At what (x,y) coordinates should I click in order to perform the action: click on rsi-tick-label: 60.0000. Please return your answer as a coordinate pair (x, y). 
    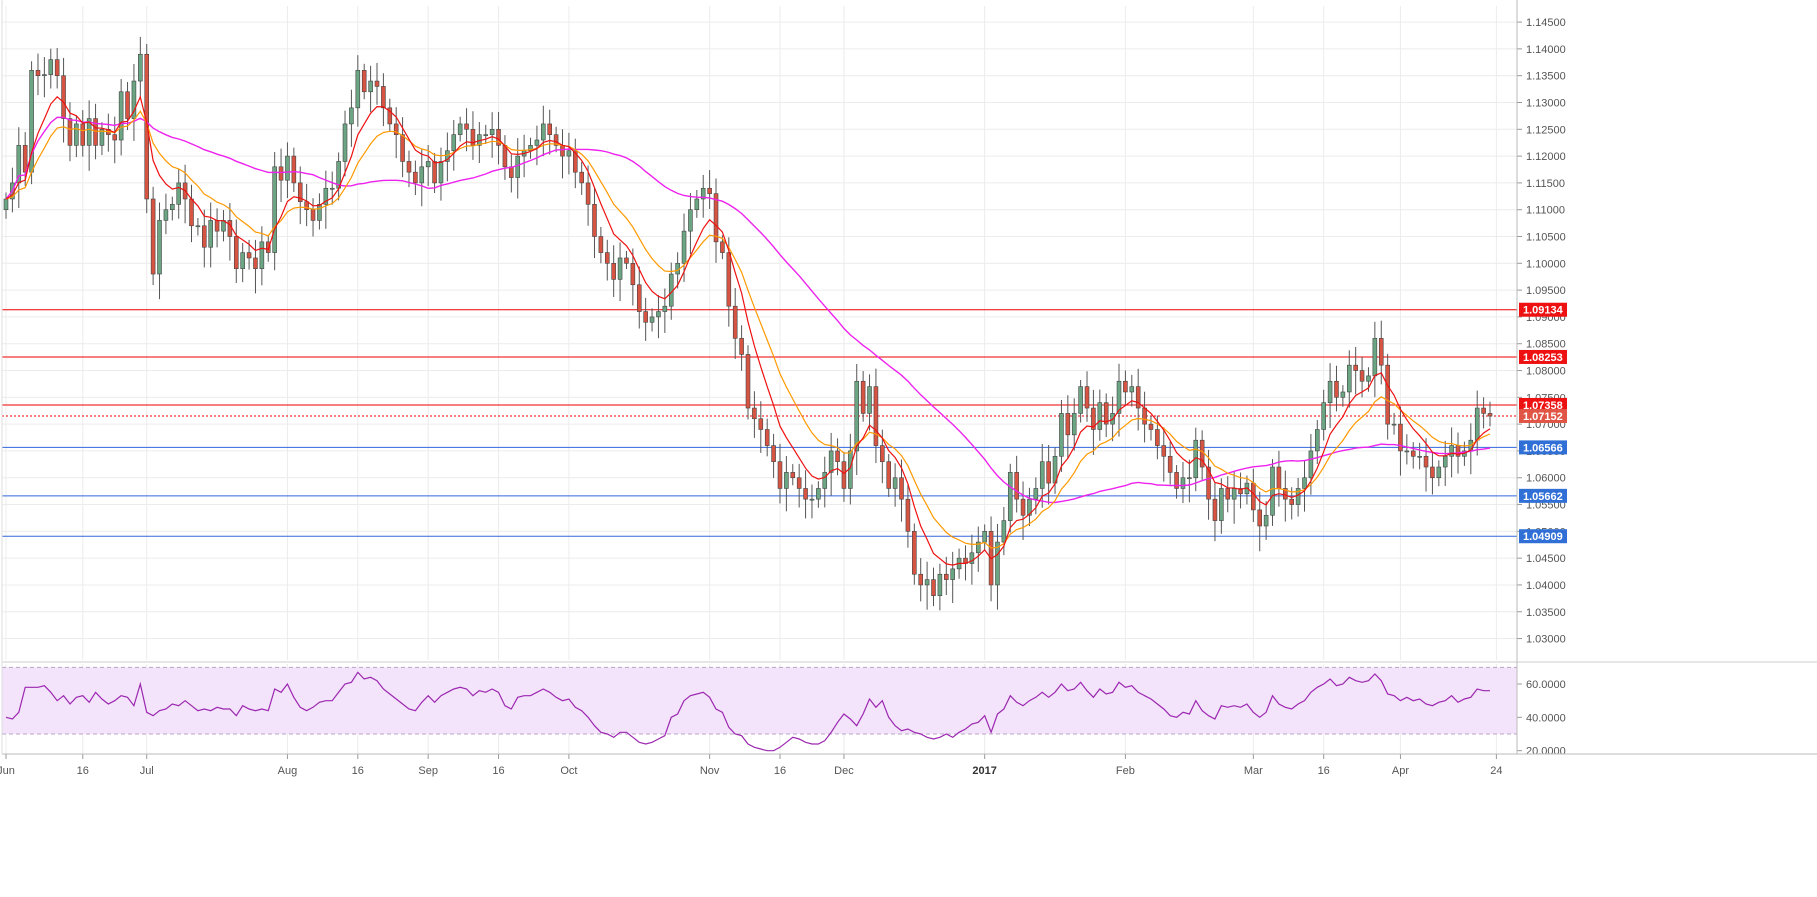
    Looking at the image, I should click on (1546, 685).